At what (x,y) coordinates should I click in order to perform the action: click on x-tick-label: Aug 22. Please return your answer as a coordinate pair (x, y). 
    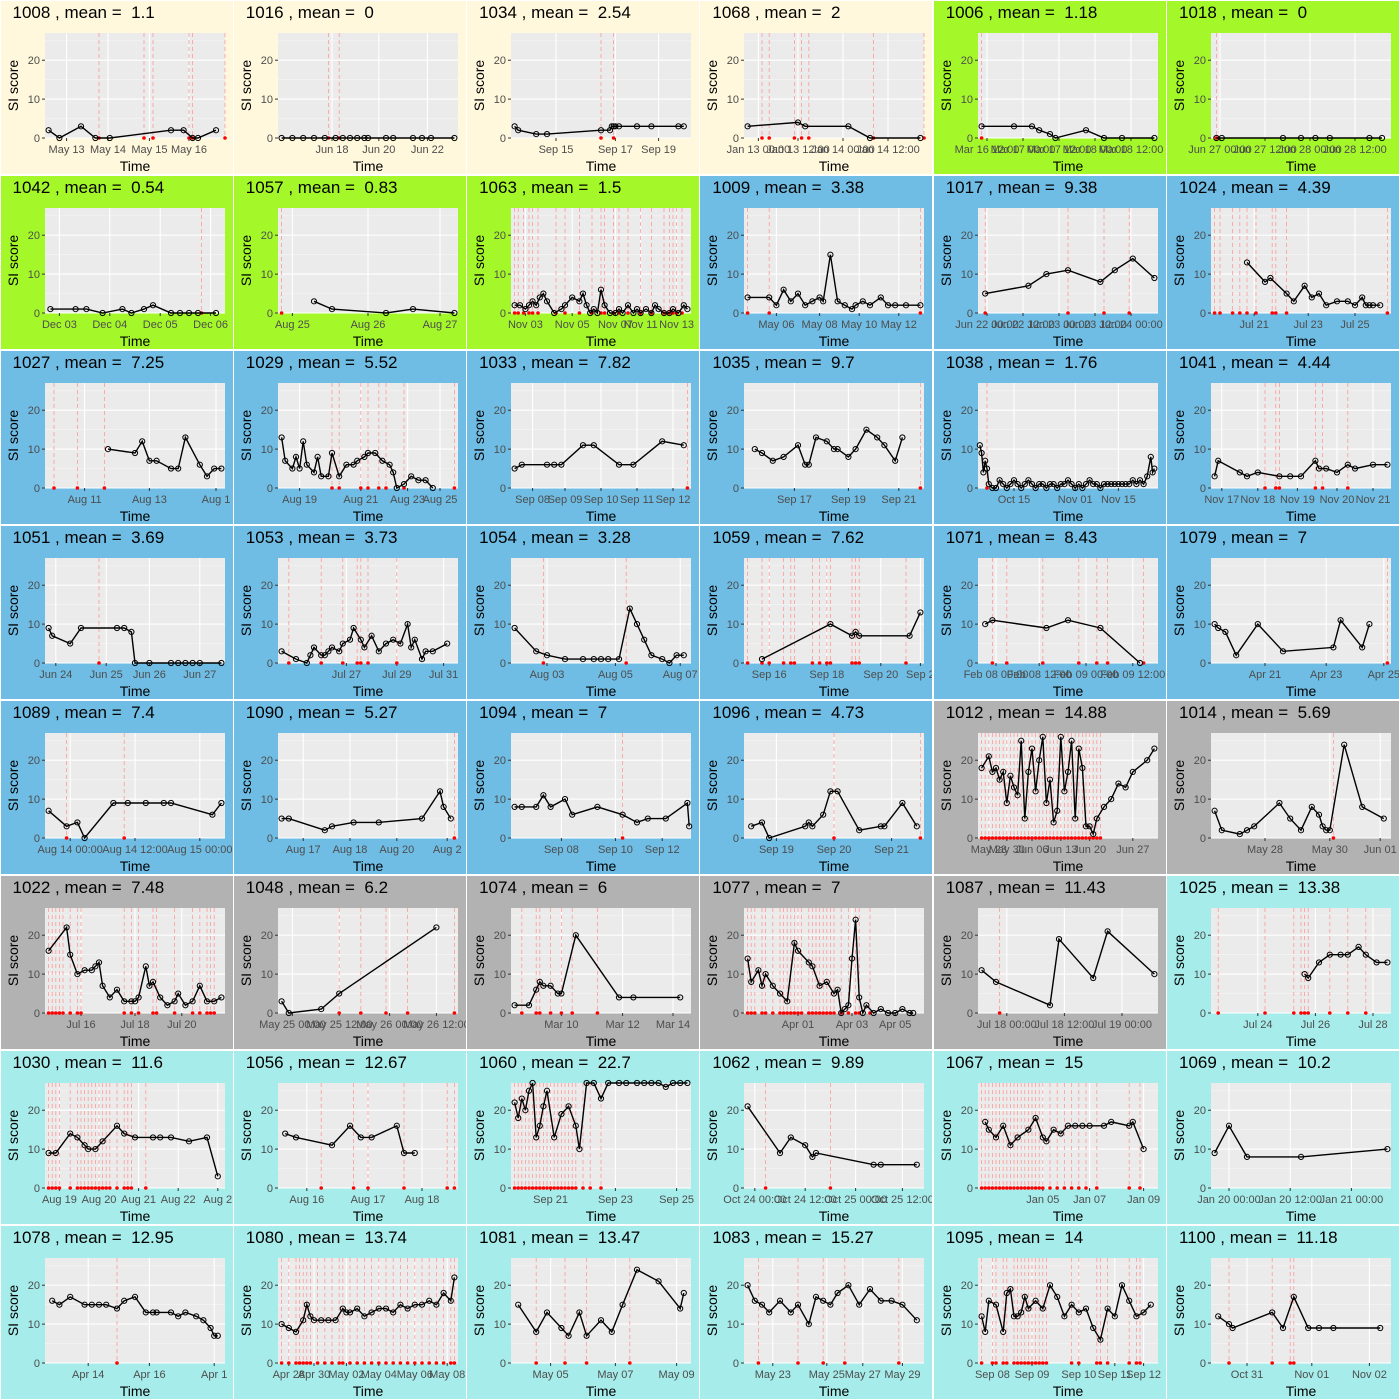
    Looking at the image, I should click on (177, 1200).